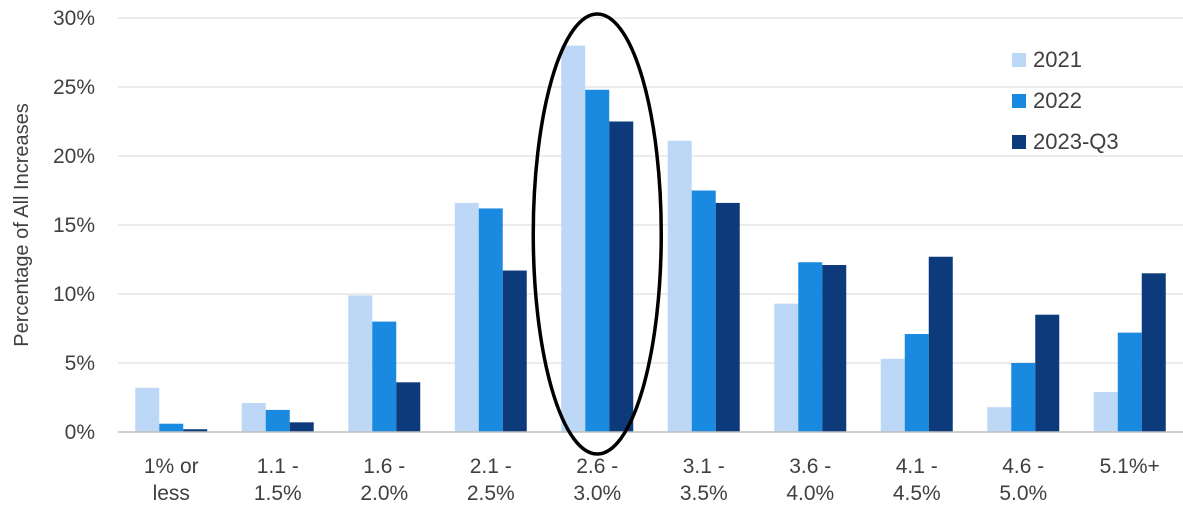 The image size is (1183, 507). What do you see at coordinates (171, 466) in the screenshot?
I see `x-tick-label: 1% or` at bounding box center [171, 466].